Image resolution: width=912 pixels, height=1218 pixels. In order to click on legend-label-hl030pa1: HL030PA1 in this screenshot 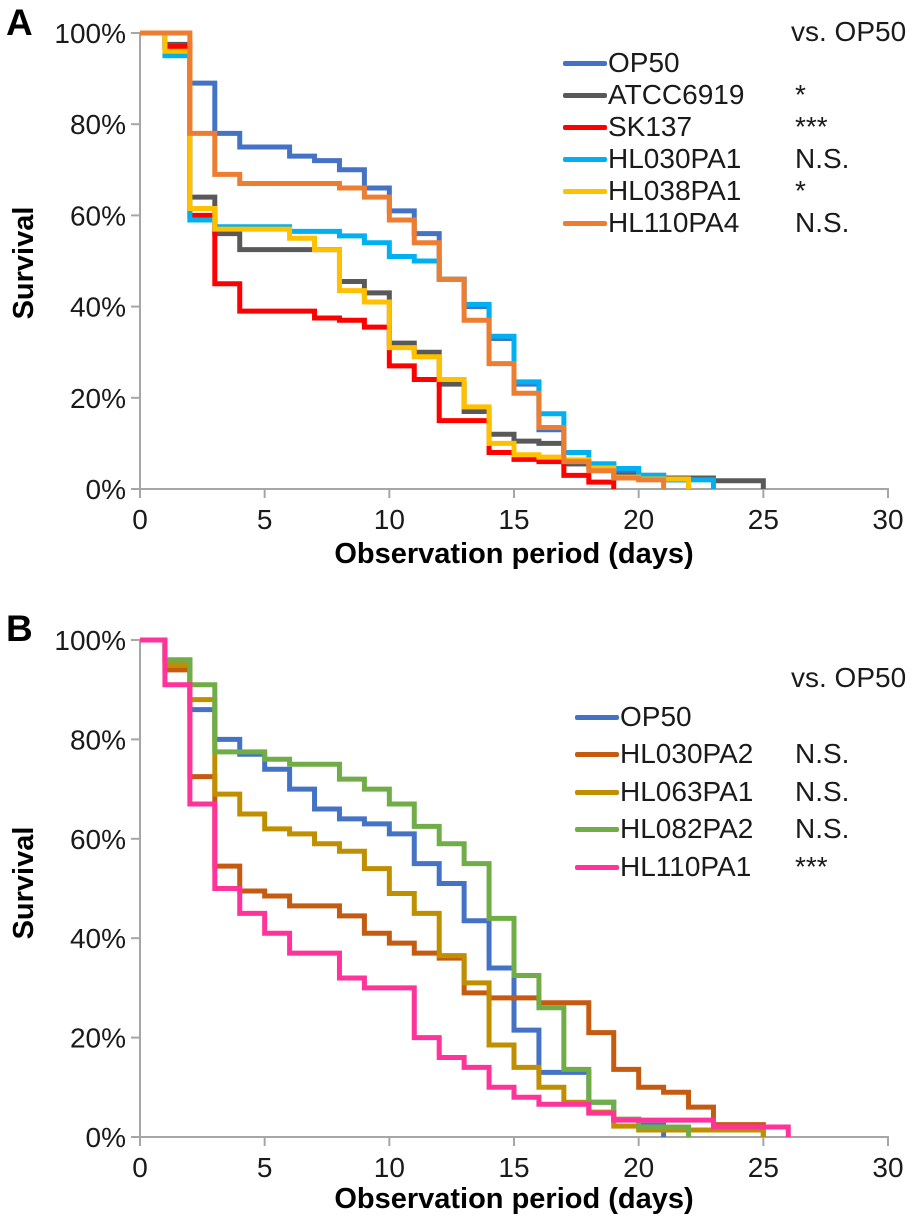, I will do `click(675, 158)`.